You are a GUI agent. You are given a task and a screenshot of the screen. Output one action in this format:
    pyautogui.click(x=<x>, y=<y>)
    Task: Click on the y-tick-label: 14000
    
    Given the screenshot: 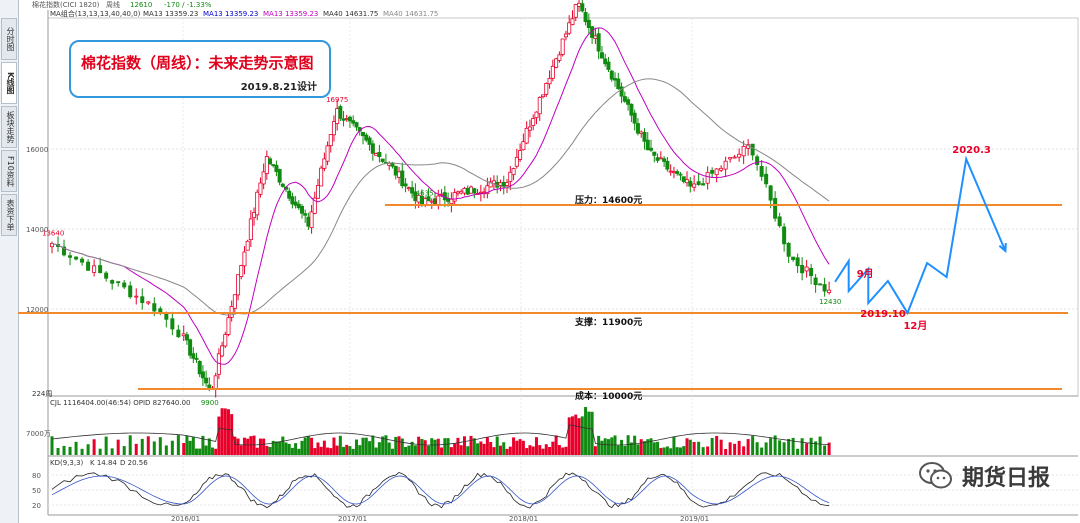 What is the action you would take?
    pyautogui.click(x=37, y=230)
    